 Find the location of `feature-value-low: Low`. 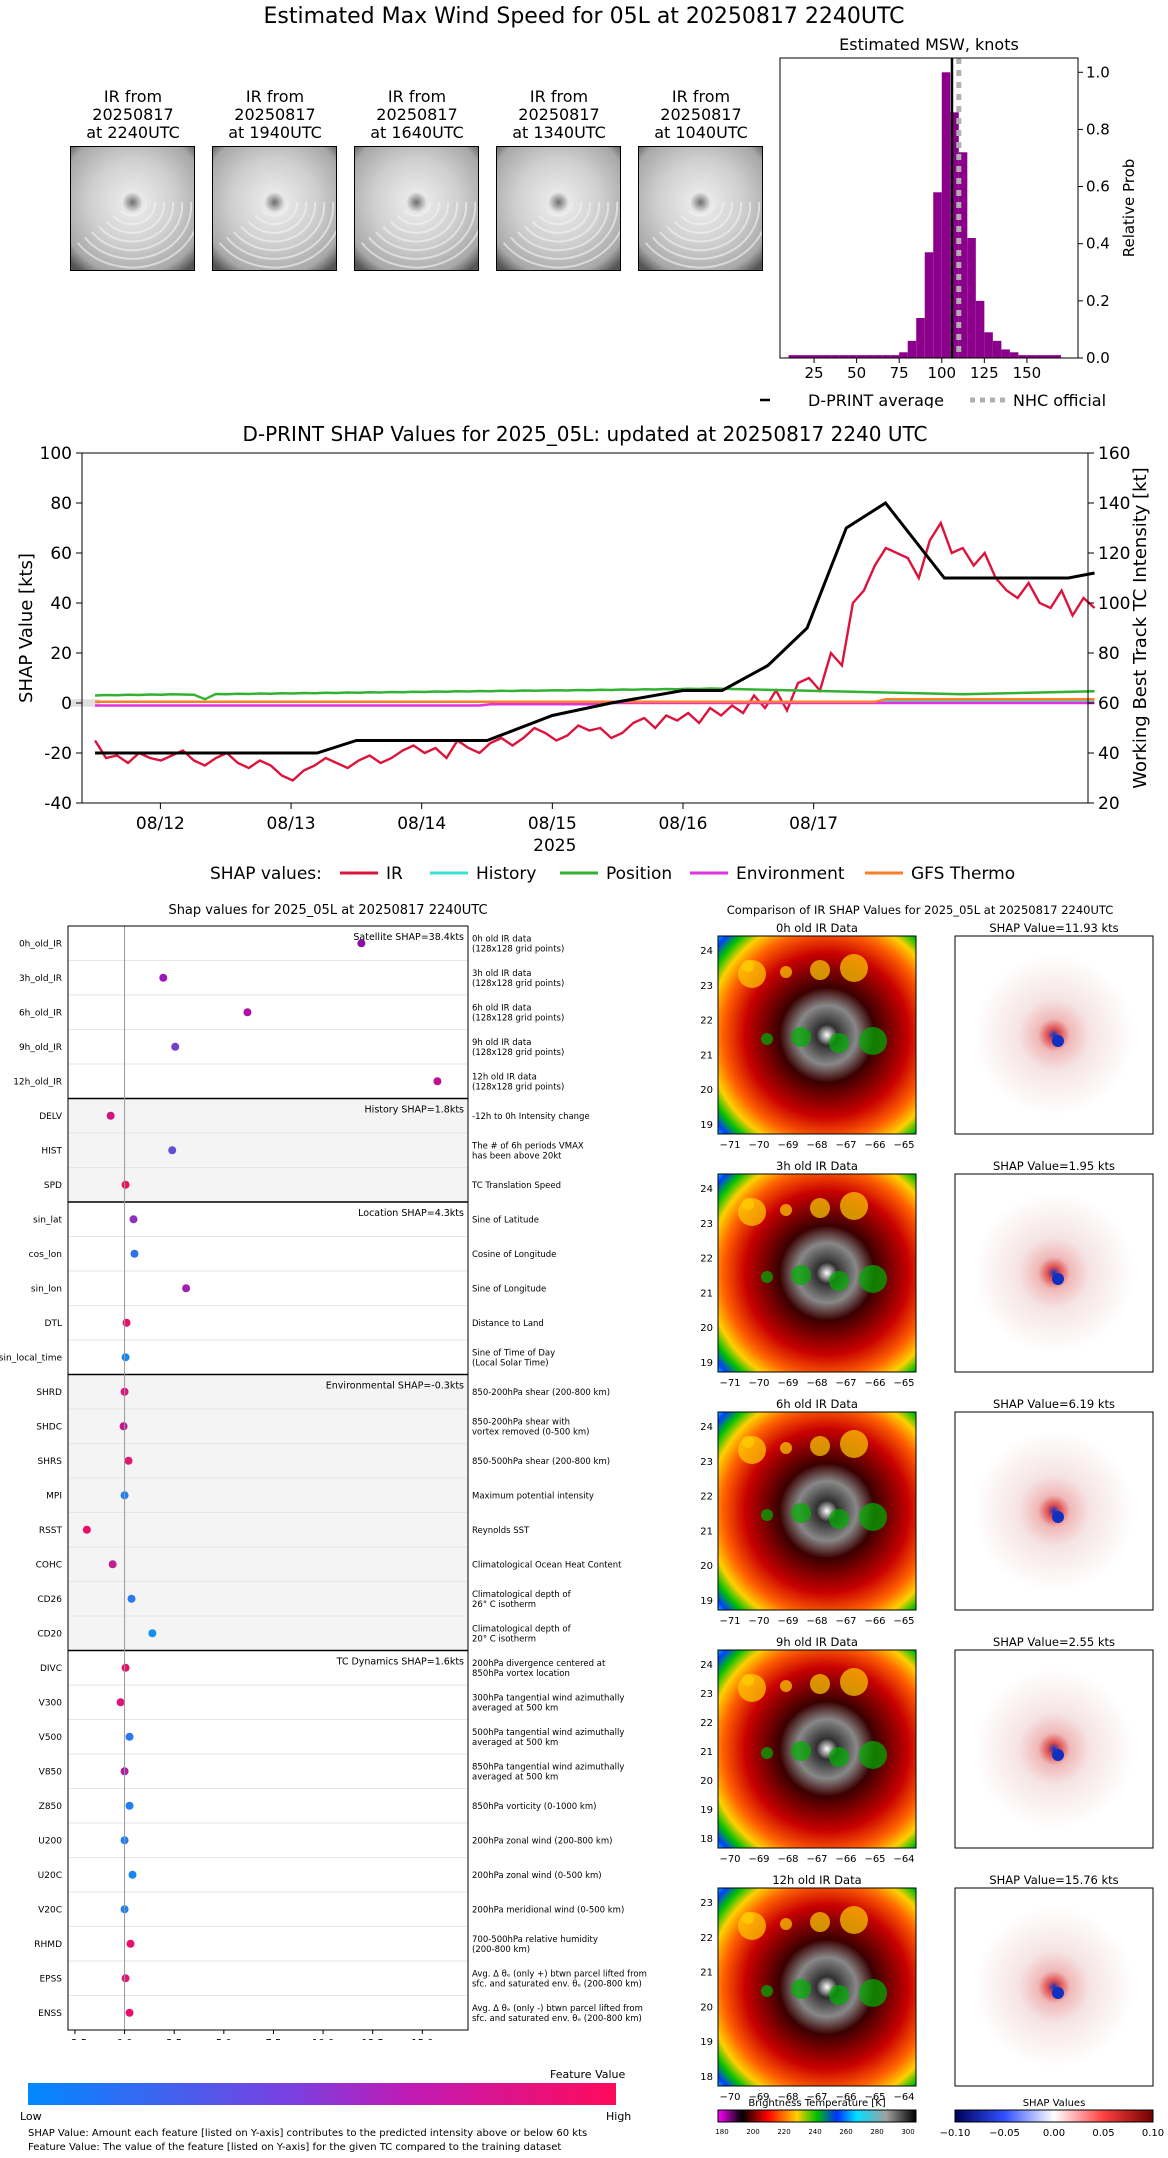

feature-value-low: Low is located at coordinates (31, 2116).